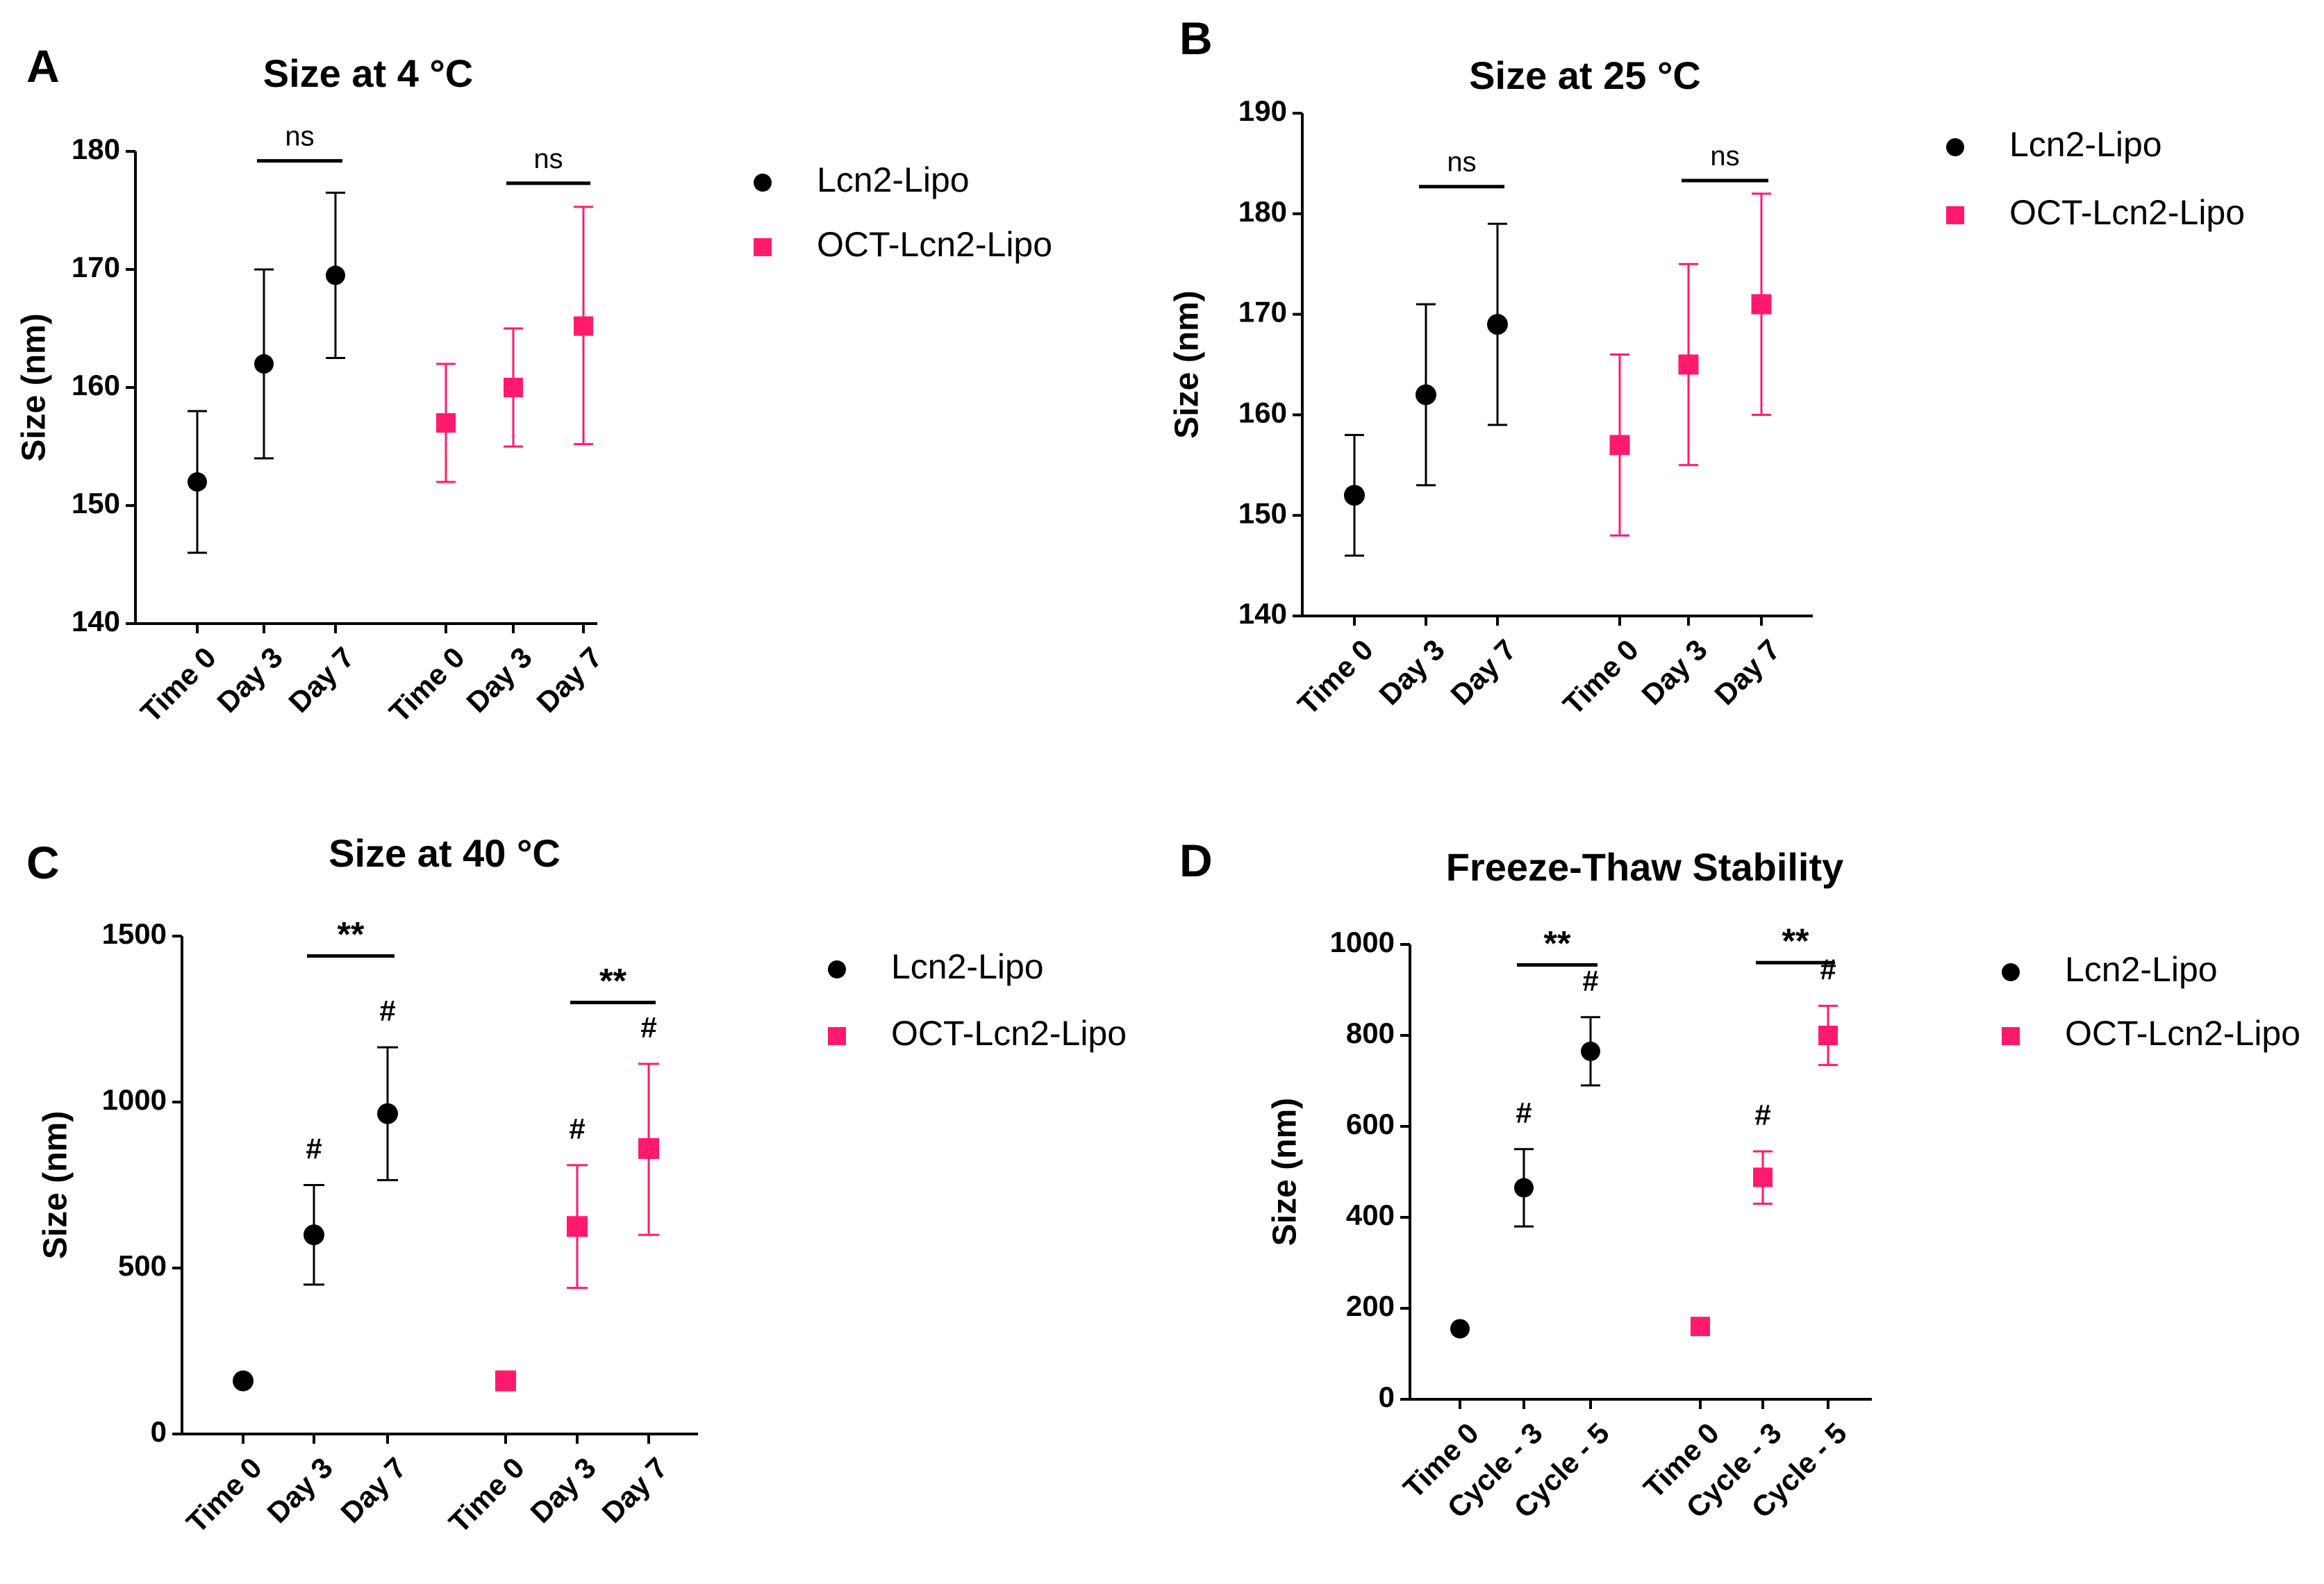 This screenshot has height=1584, width=2324. I want to click on y-tick-label: 1500, so click(134, 933).